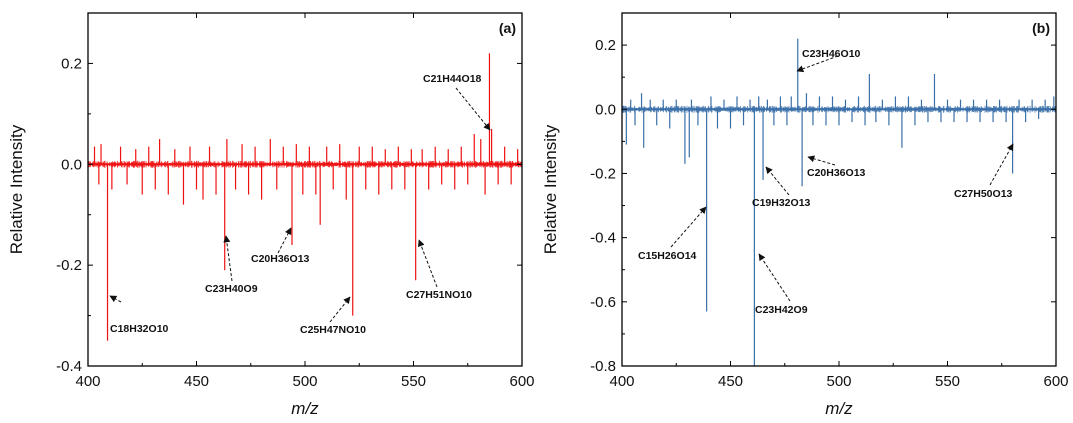  What do you see at coordinates (439, 295) in the screenshot?
I see `peak-annotation: C27H51NO10` at bounding box center [439, 295].